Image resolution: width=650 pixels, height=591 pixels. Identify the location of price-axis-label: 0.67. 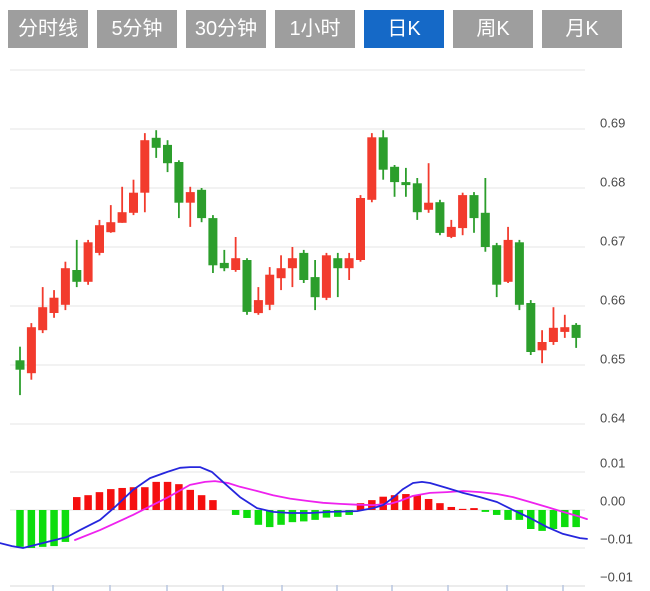
(612, 241).